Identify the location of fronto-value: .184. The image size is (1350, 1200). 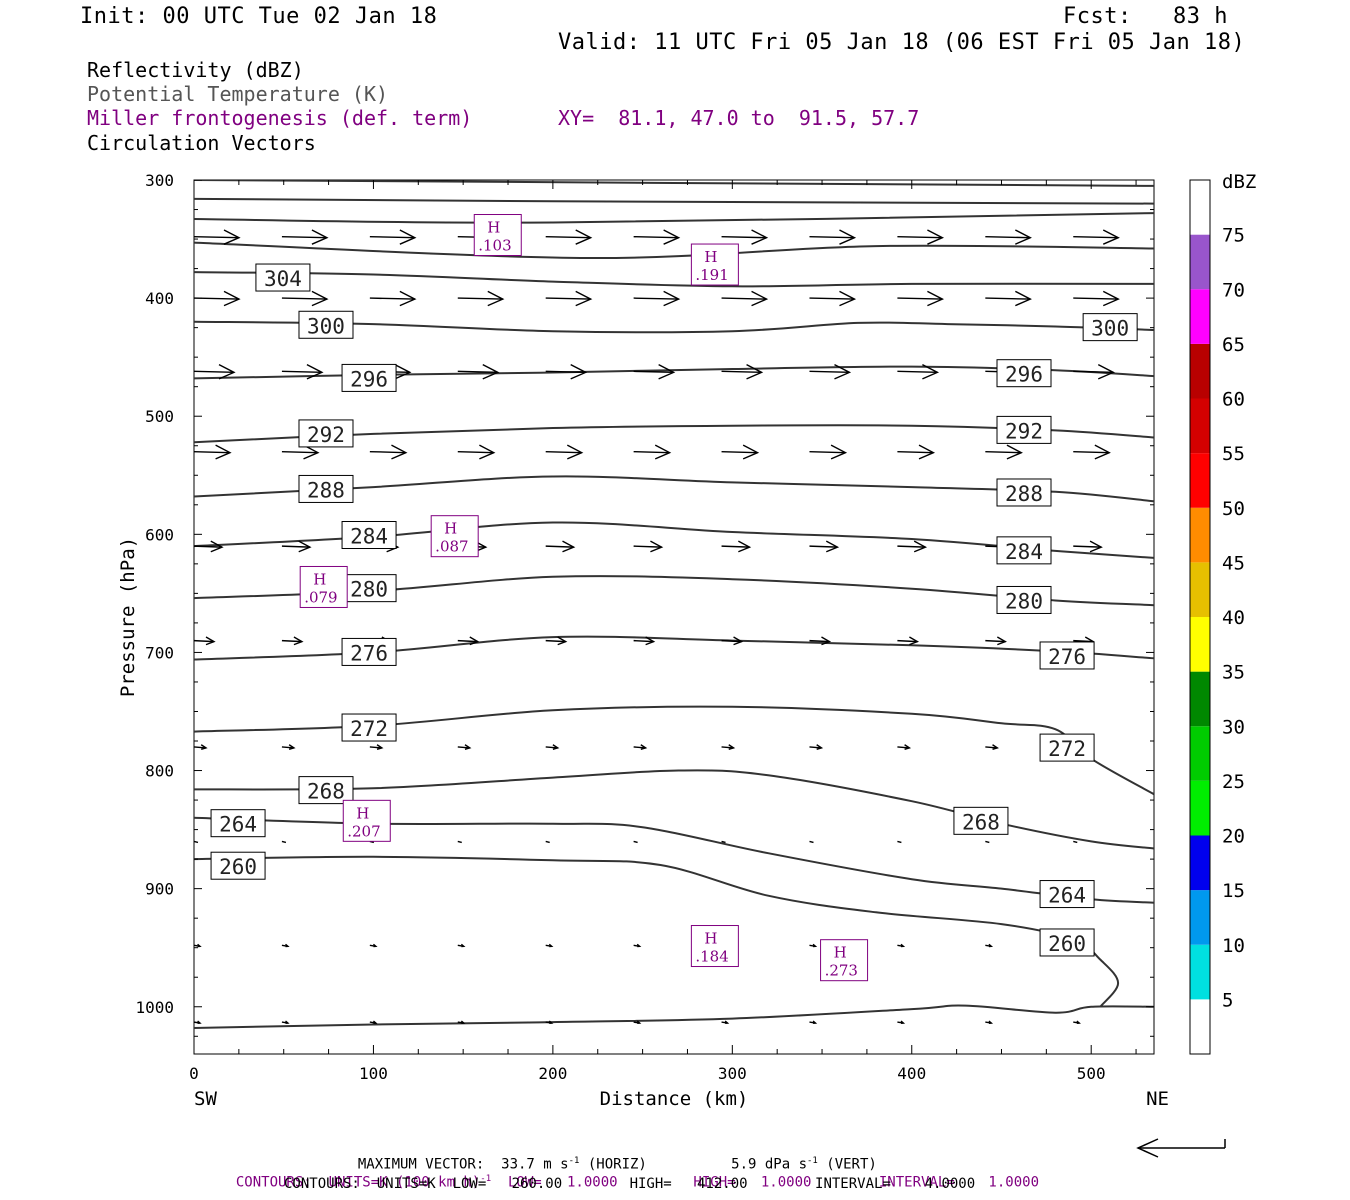
(711, 957).